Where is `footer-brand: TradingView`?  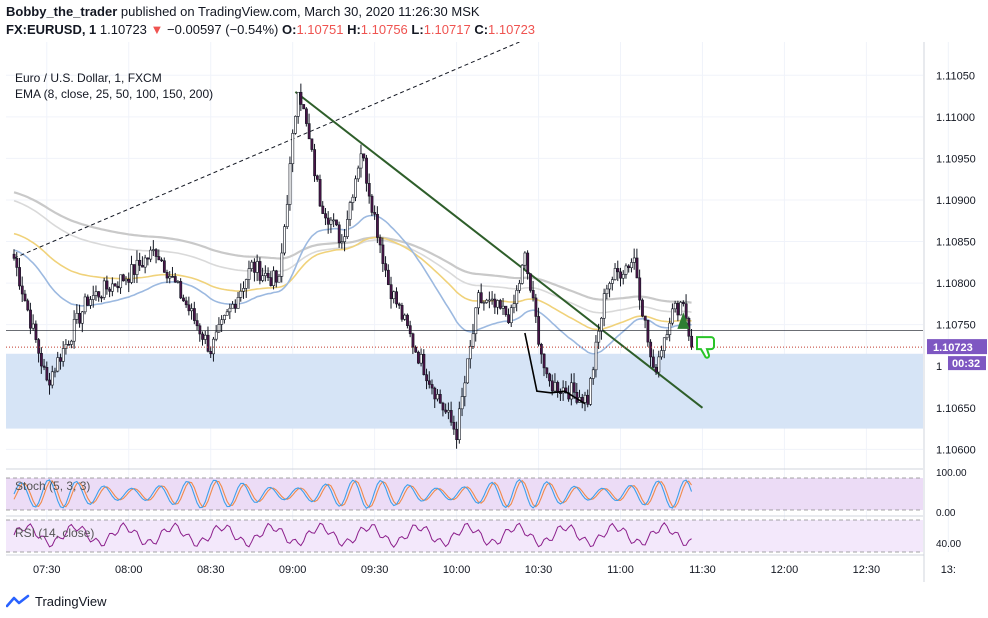 footer-brand: TradingView is located at coordinates (71, 601).